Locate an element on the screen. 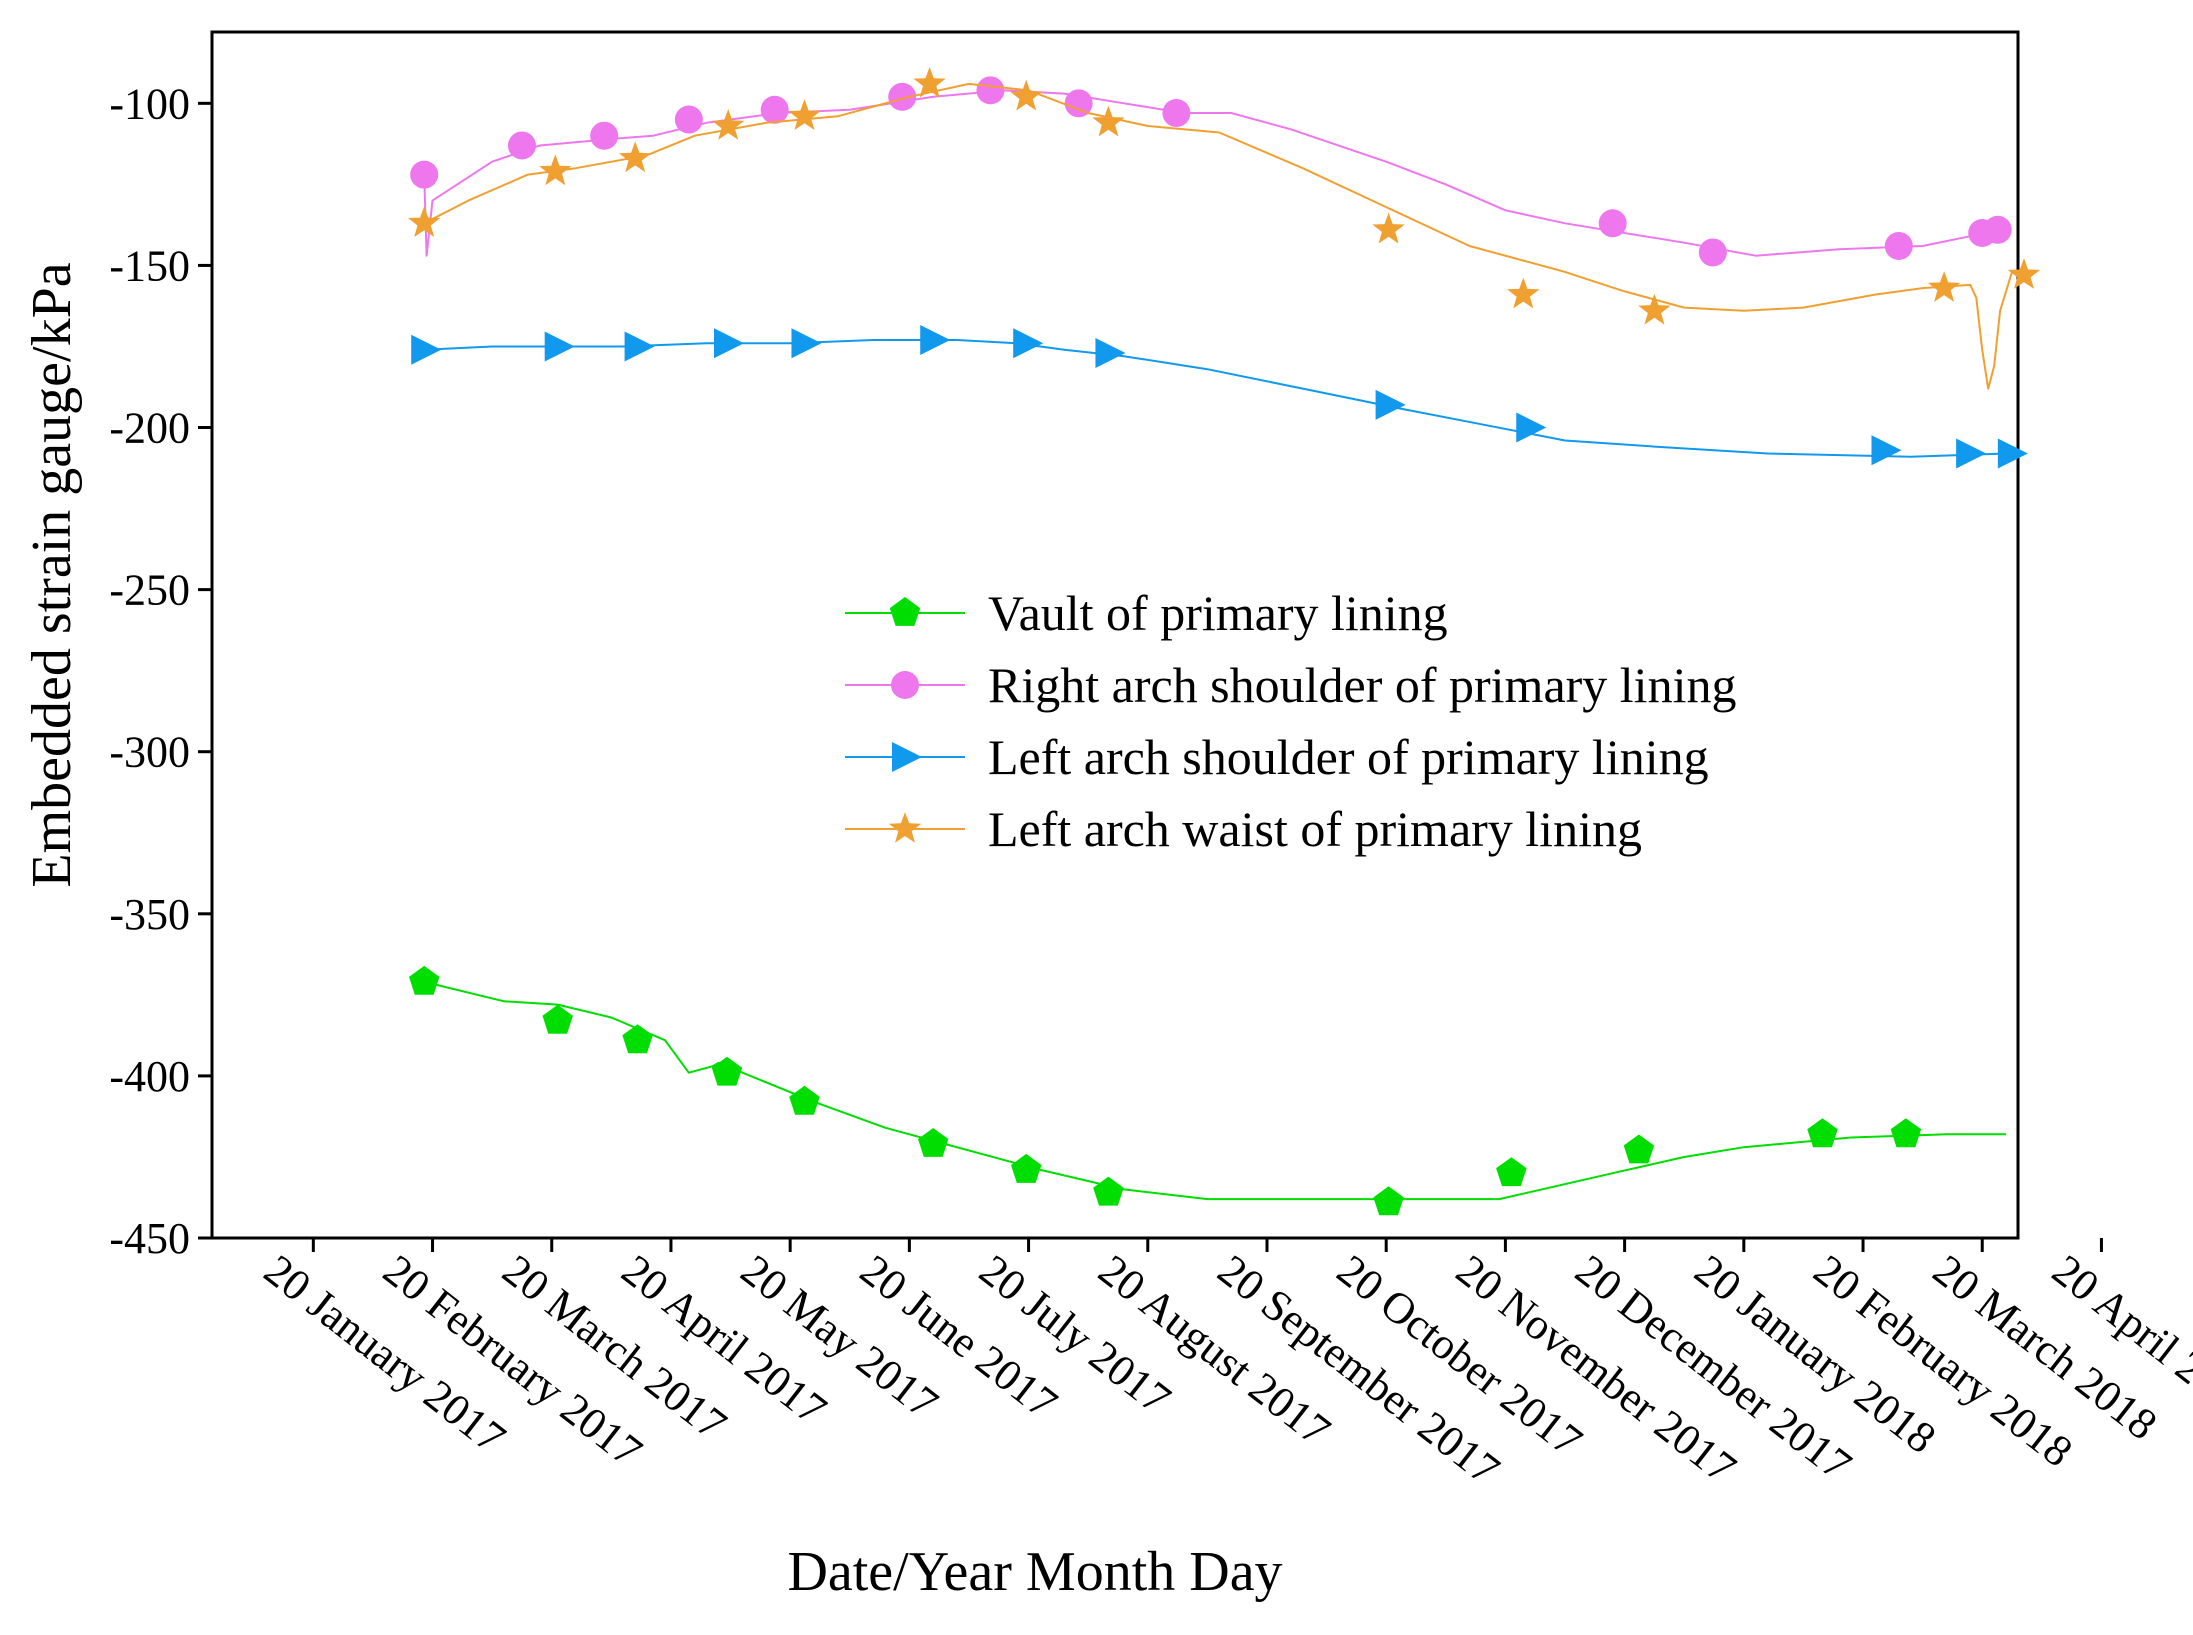  legend-entry-right-arch-shoulder: Right arch shoulder of primary lining is located at coordinates (1290, 685).